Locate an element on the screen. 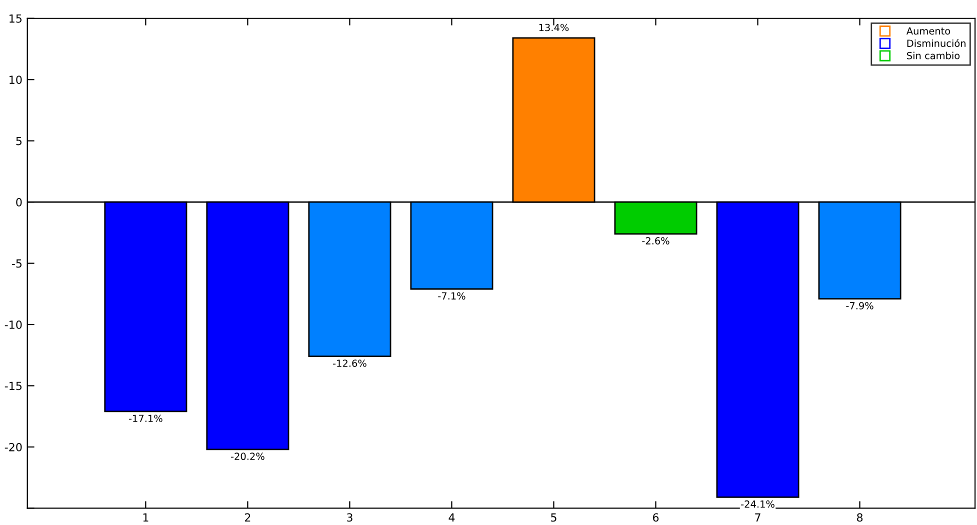  data-label: -24.1% is located at coordinates (757, 504).